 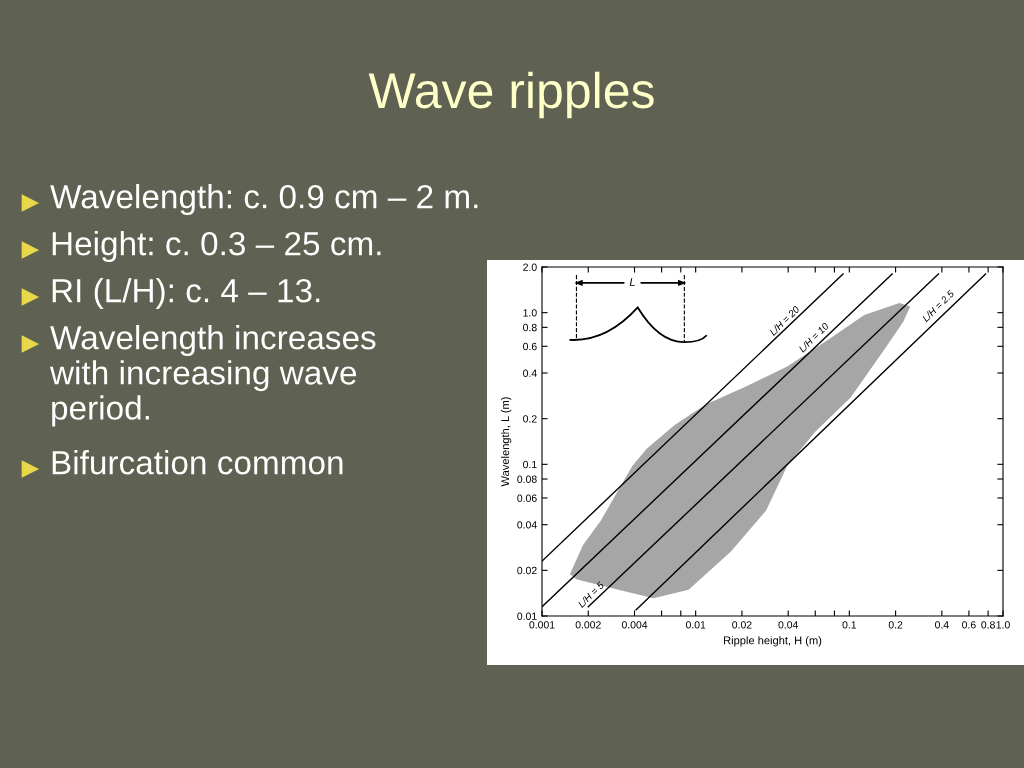 What do you see at coordinates (695, 625) in the screenshot?
I see `x-tick-label: 0.01` at bounding box center [695, 625].